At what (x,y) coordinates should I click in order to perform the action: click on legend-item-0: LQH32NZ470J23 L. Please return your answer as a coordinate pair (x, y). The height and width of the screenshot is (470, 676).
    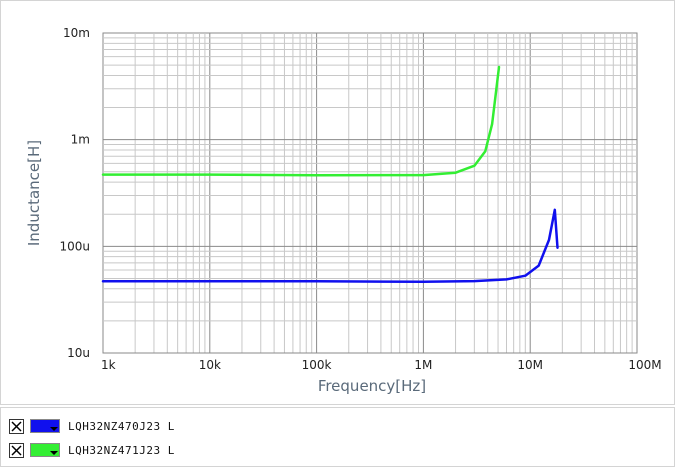
    Looking at the image, I should click on (92, 426).